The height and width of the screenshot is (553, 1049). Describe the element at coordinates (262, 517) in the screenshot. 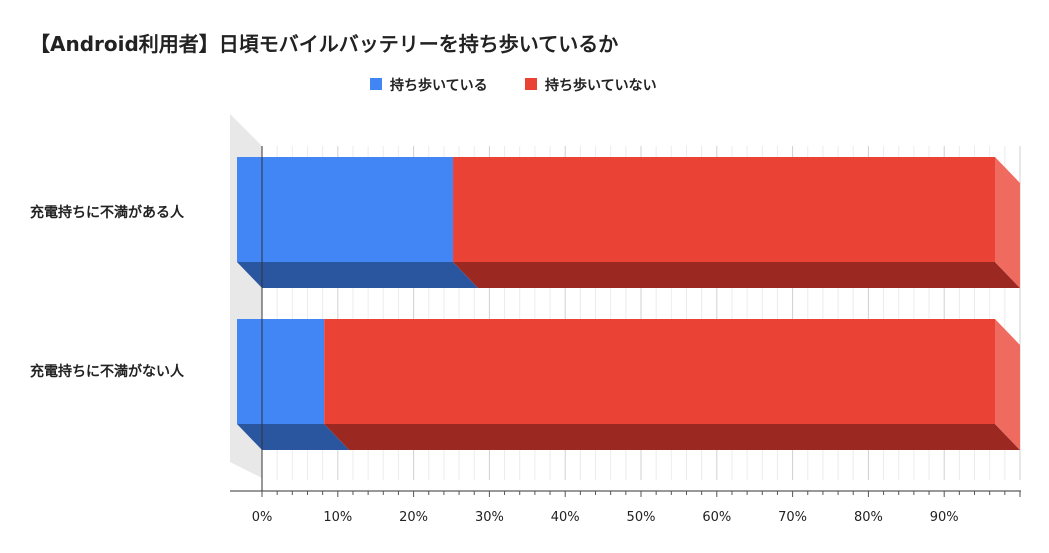

I see `x-tick-label: 0%` at that location.